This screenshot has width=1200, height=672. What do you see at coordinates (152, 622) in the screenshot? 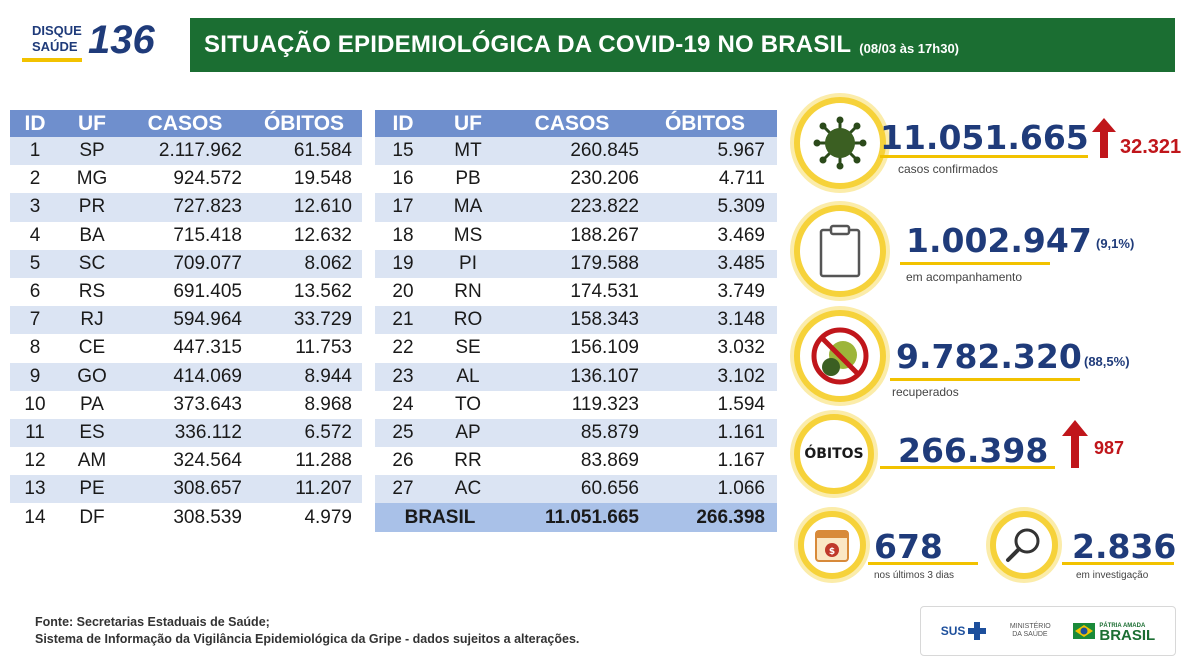
I see `source-line1: Fonte: Secretarias Estaduais de Saúde;` at bounding box center [152, 622].